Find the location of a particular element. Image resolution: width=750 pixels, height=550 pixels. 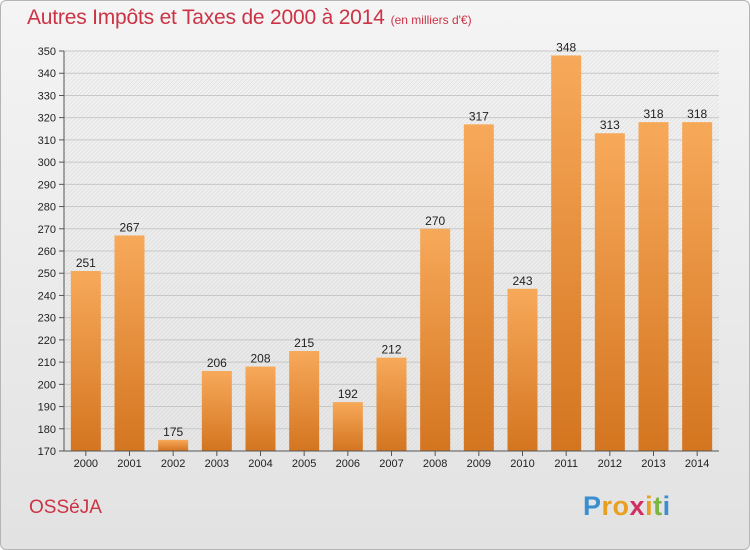

x-tick-label: 2008 is located at coordinates (435, 464).